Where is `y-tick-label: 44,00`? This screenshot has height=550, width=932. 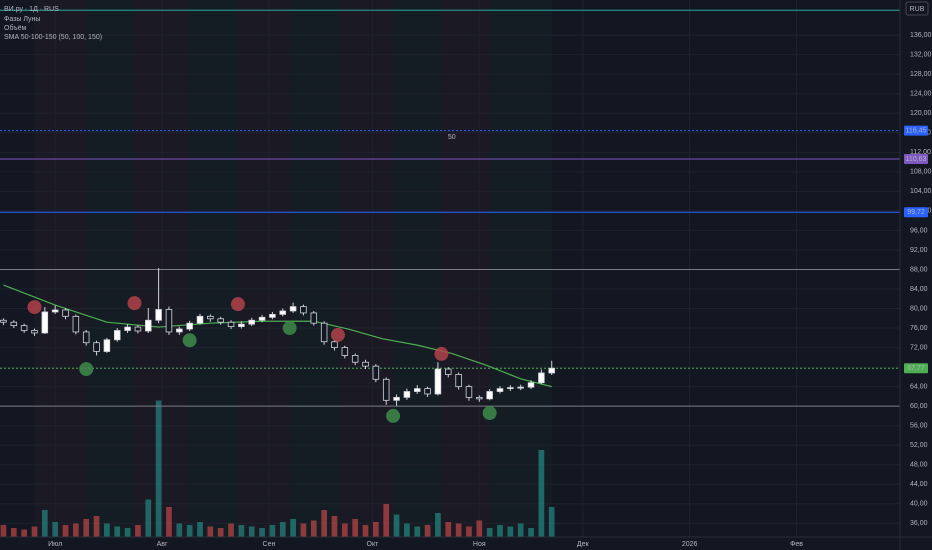 y-tick-label: 44,00 is located at coordinates (919, 484).